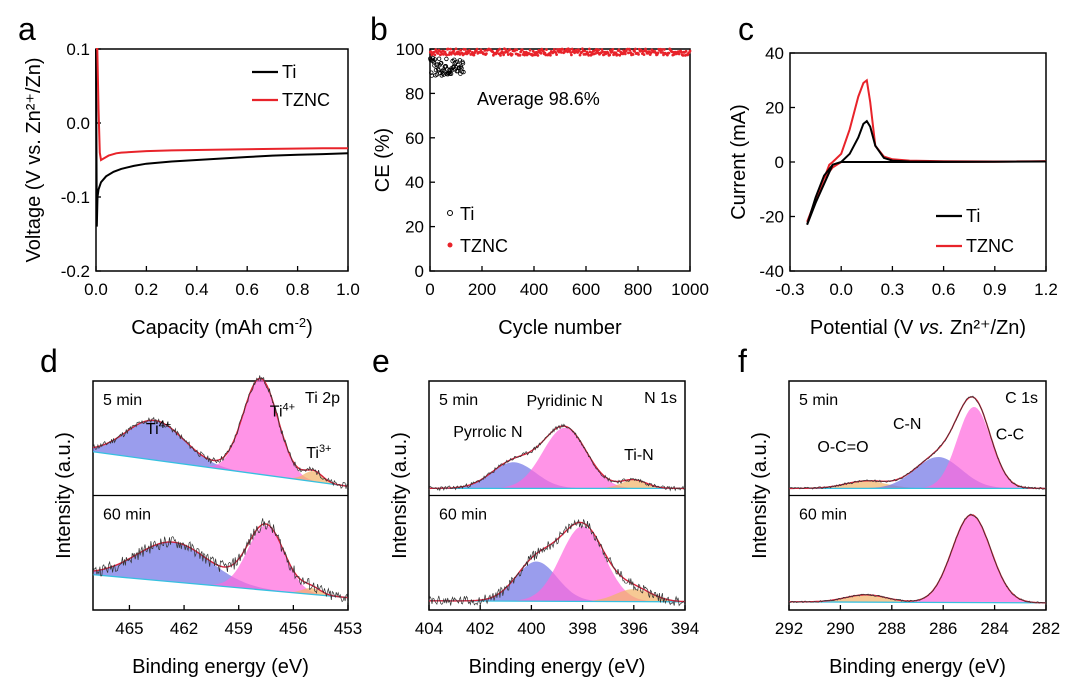 This screenshot has height=687, width=1071. I want to click on x-tick-label: 459, so click(239, 628).